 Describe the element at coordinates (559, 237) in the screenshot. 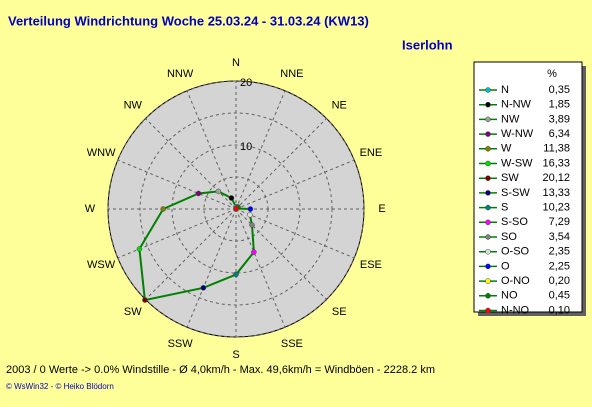

I see `legend-value: 3,54` at that location.